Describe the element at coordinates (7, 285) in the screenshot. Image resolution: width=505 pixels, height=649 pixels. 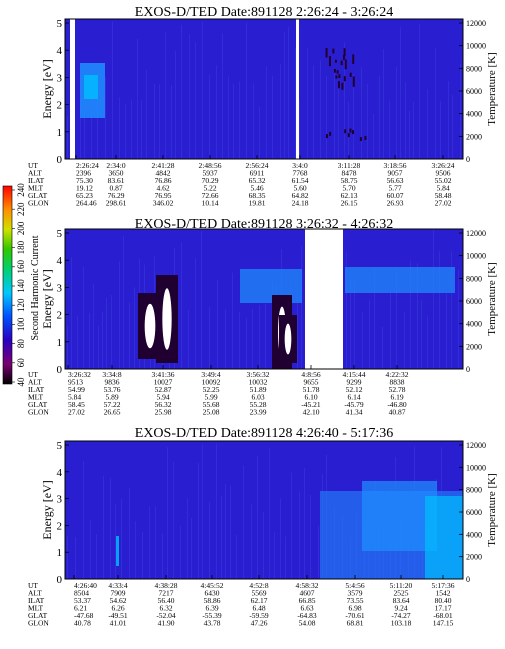
I see `colorbar-ramp` at that location.